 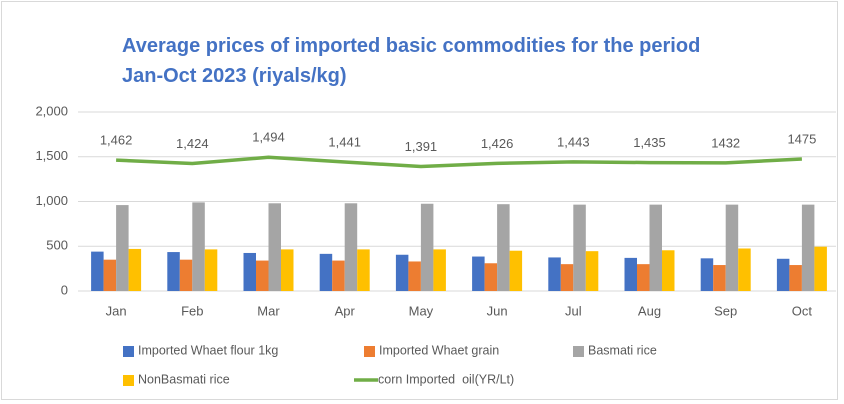 I want to click on data-label: 1475, so click(x=801, y=138).